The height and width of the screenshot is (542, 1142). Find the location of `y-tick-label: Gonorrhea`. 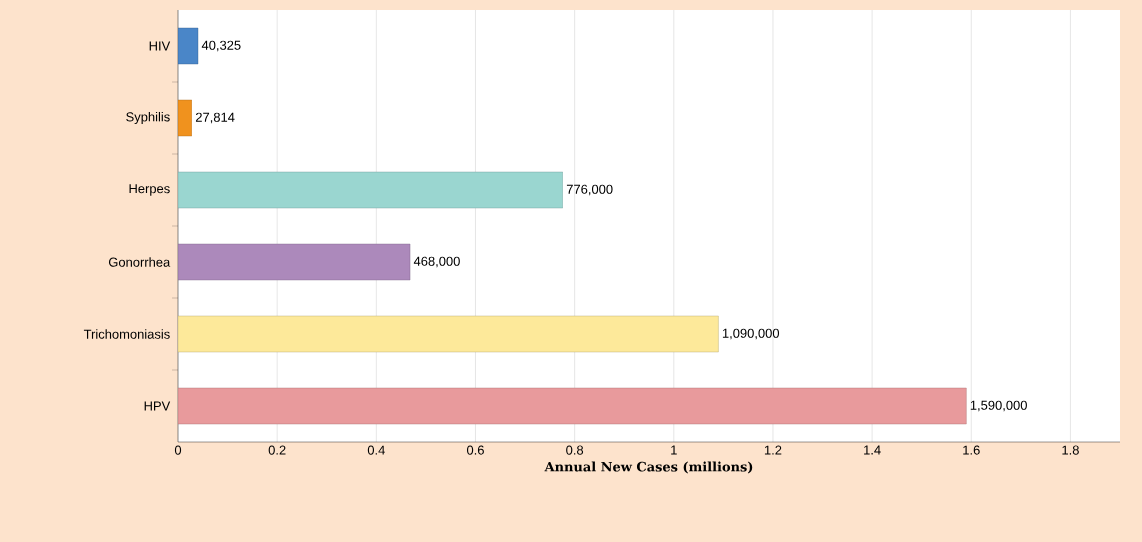

y-tick-label: Gonorrhea is located at coordinates (139, 262).